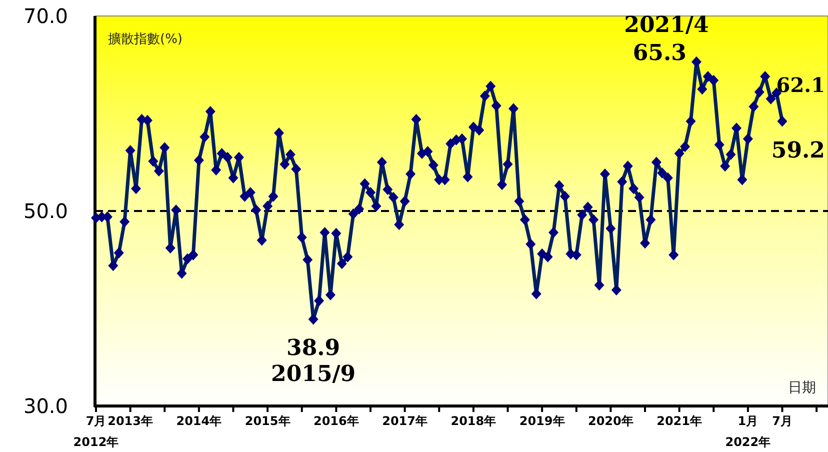 The width and height of the screenshot is (828, 452). Describe the element at coordinates (679, 421) in the screenshot. I see `x-tick-label: 2021年` at that location.